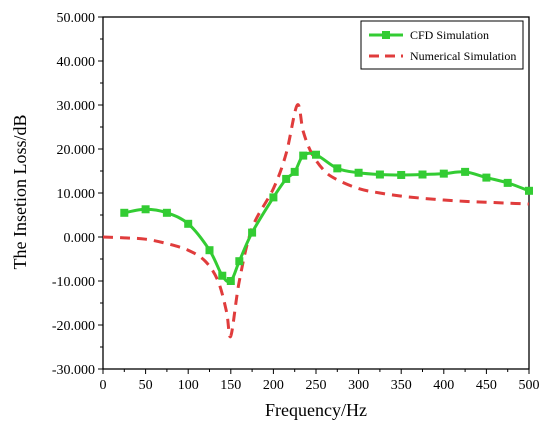 The width and height of the screenshot is (550, 424). I want to click on y-tick-label: -30.000, so click(73, 370).